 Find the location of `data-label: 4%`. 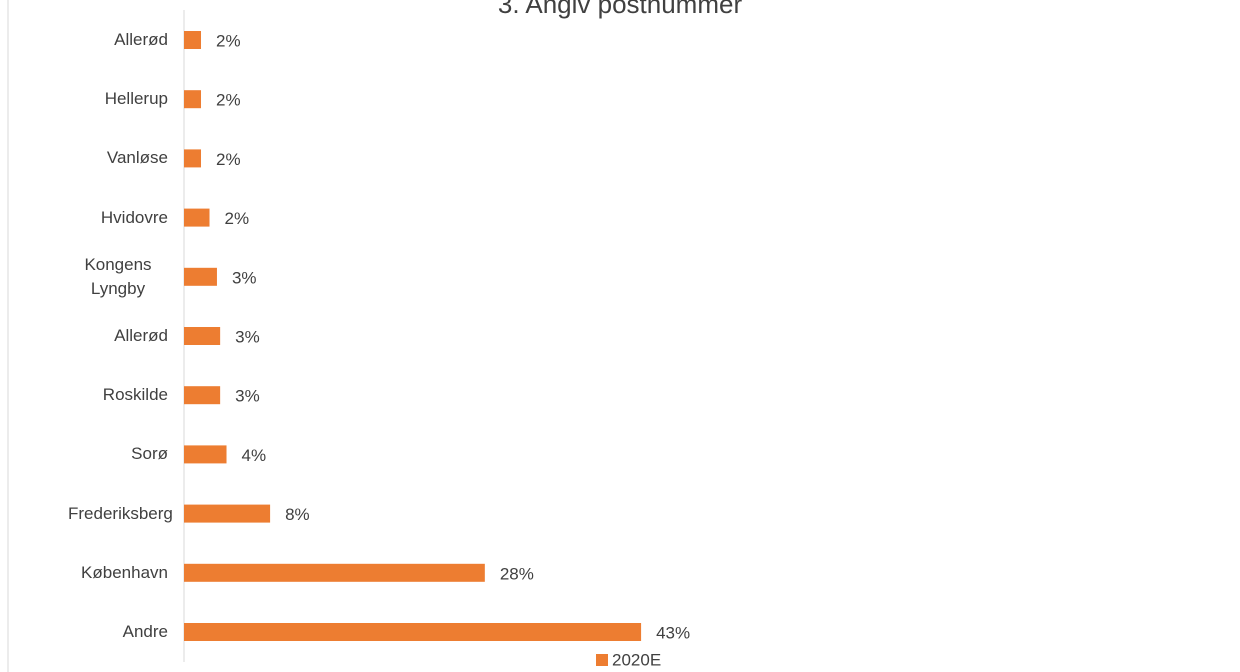

data-label: 4% is located at coordinates (254, 455).